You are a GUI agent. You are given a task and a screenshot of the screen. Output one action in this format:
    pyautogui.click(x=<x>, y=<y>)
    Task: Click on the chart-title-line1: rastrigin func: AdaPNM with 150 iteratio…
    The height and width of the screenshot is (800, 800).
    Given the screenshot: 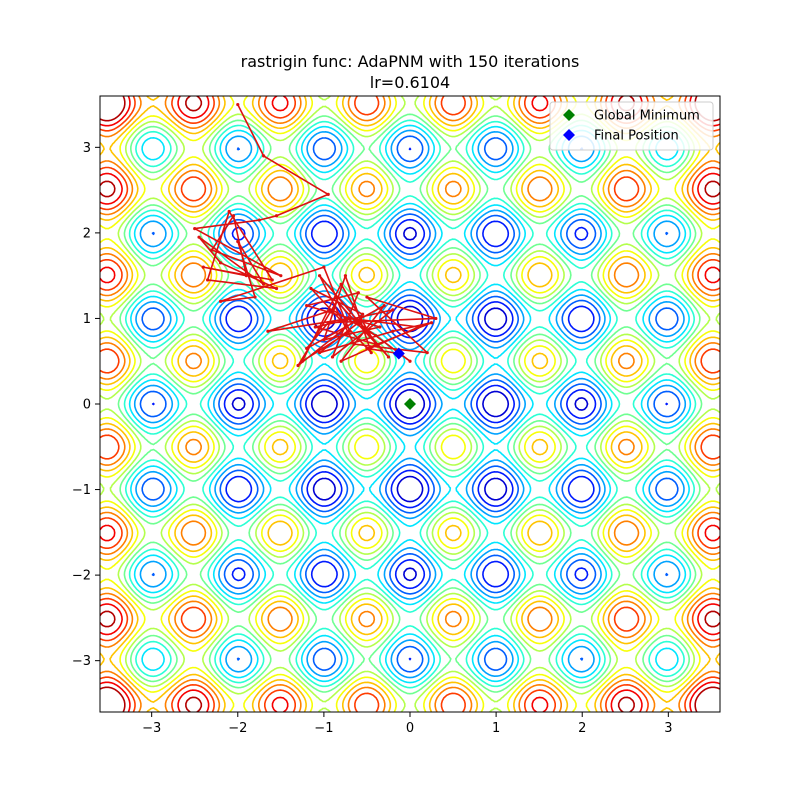 What is the action you would take?
    pyautogui.click(x=410, y=61)
    